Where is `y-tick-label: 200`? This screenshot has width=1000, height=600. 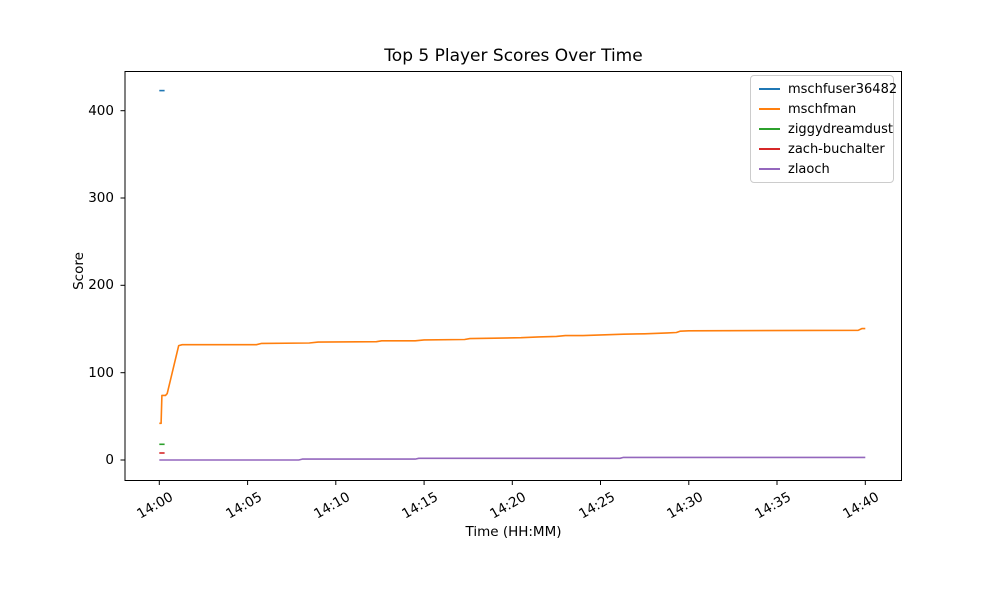
y-tick-label: 200 is located at coordinates (101, 285).